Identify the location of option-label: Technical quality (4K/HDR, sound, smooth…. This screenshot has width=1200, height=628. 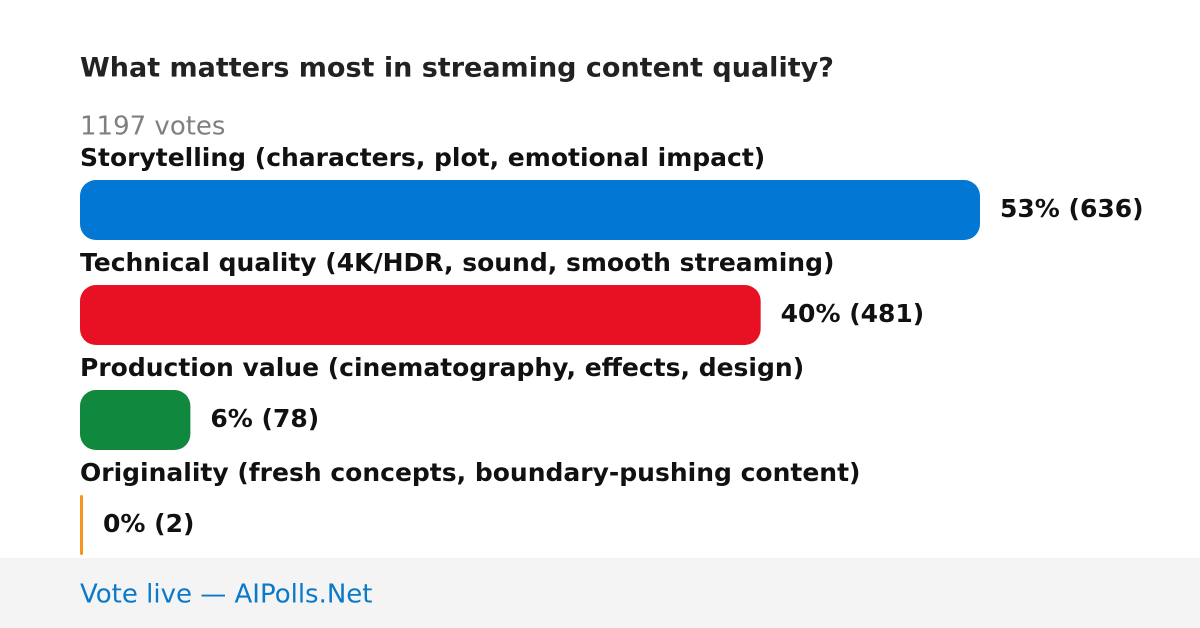
(457, 262).